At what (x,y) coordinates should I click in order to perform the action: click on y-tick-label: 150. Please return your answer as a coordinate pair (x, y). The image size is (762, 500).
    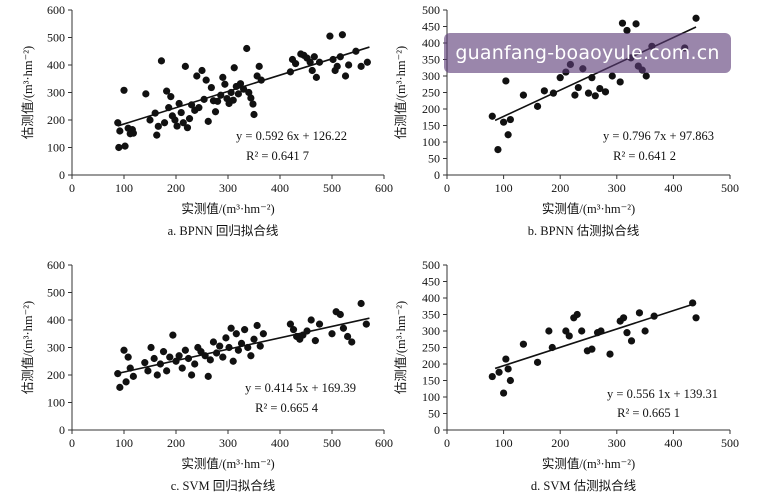
    Looking at the image, I should click on (431, 381).